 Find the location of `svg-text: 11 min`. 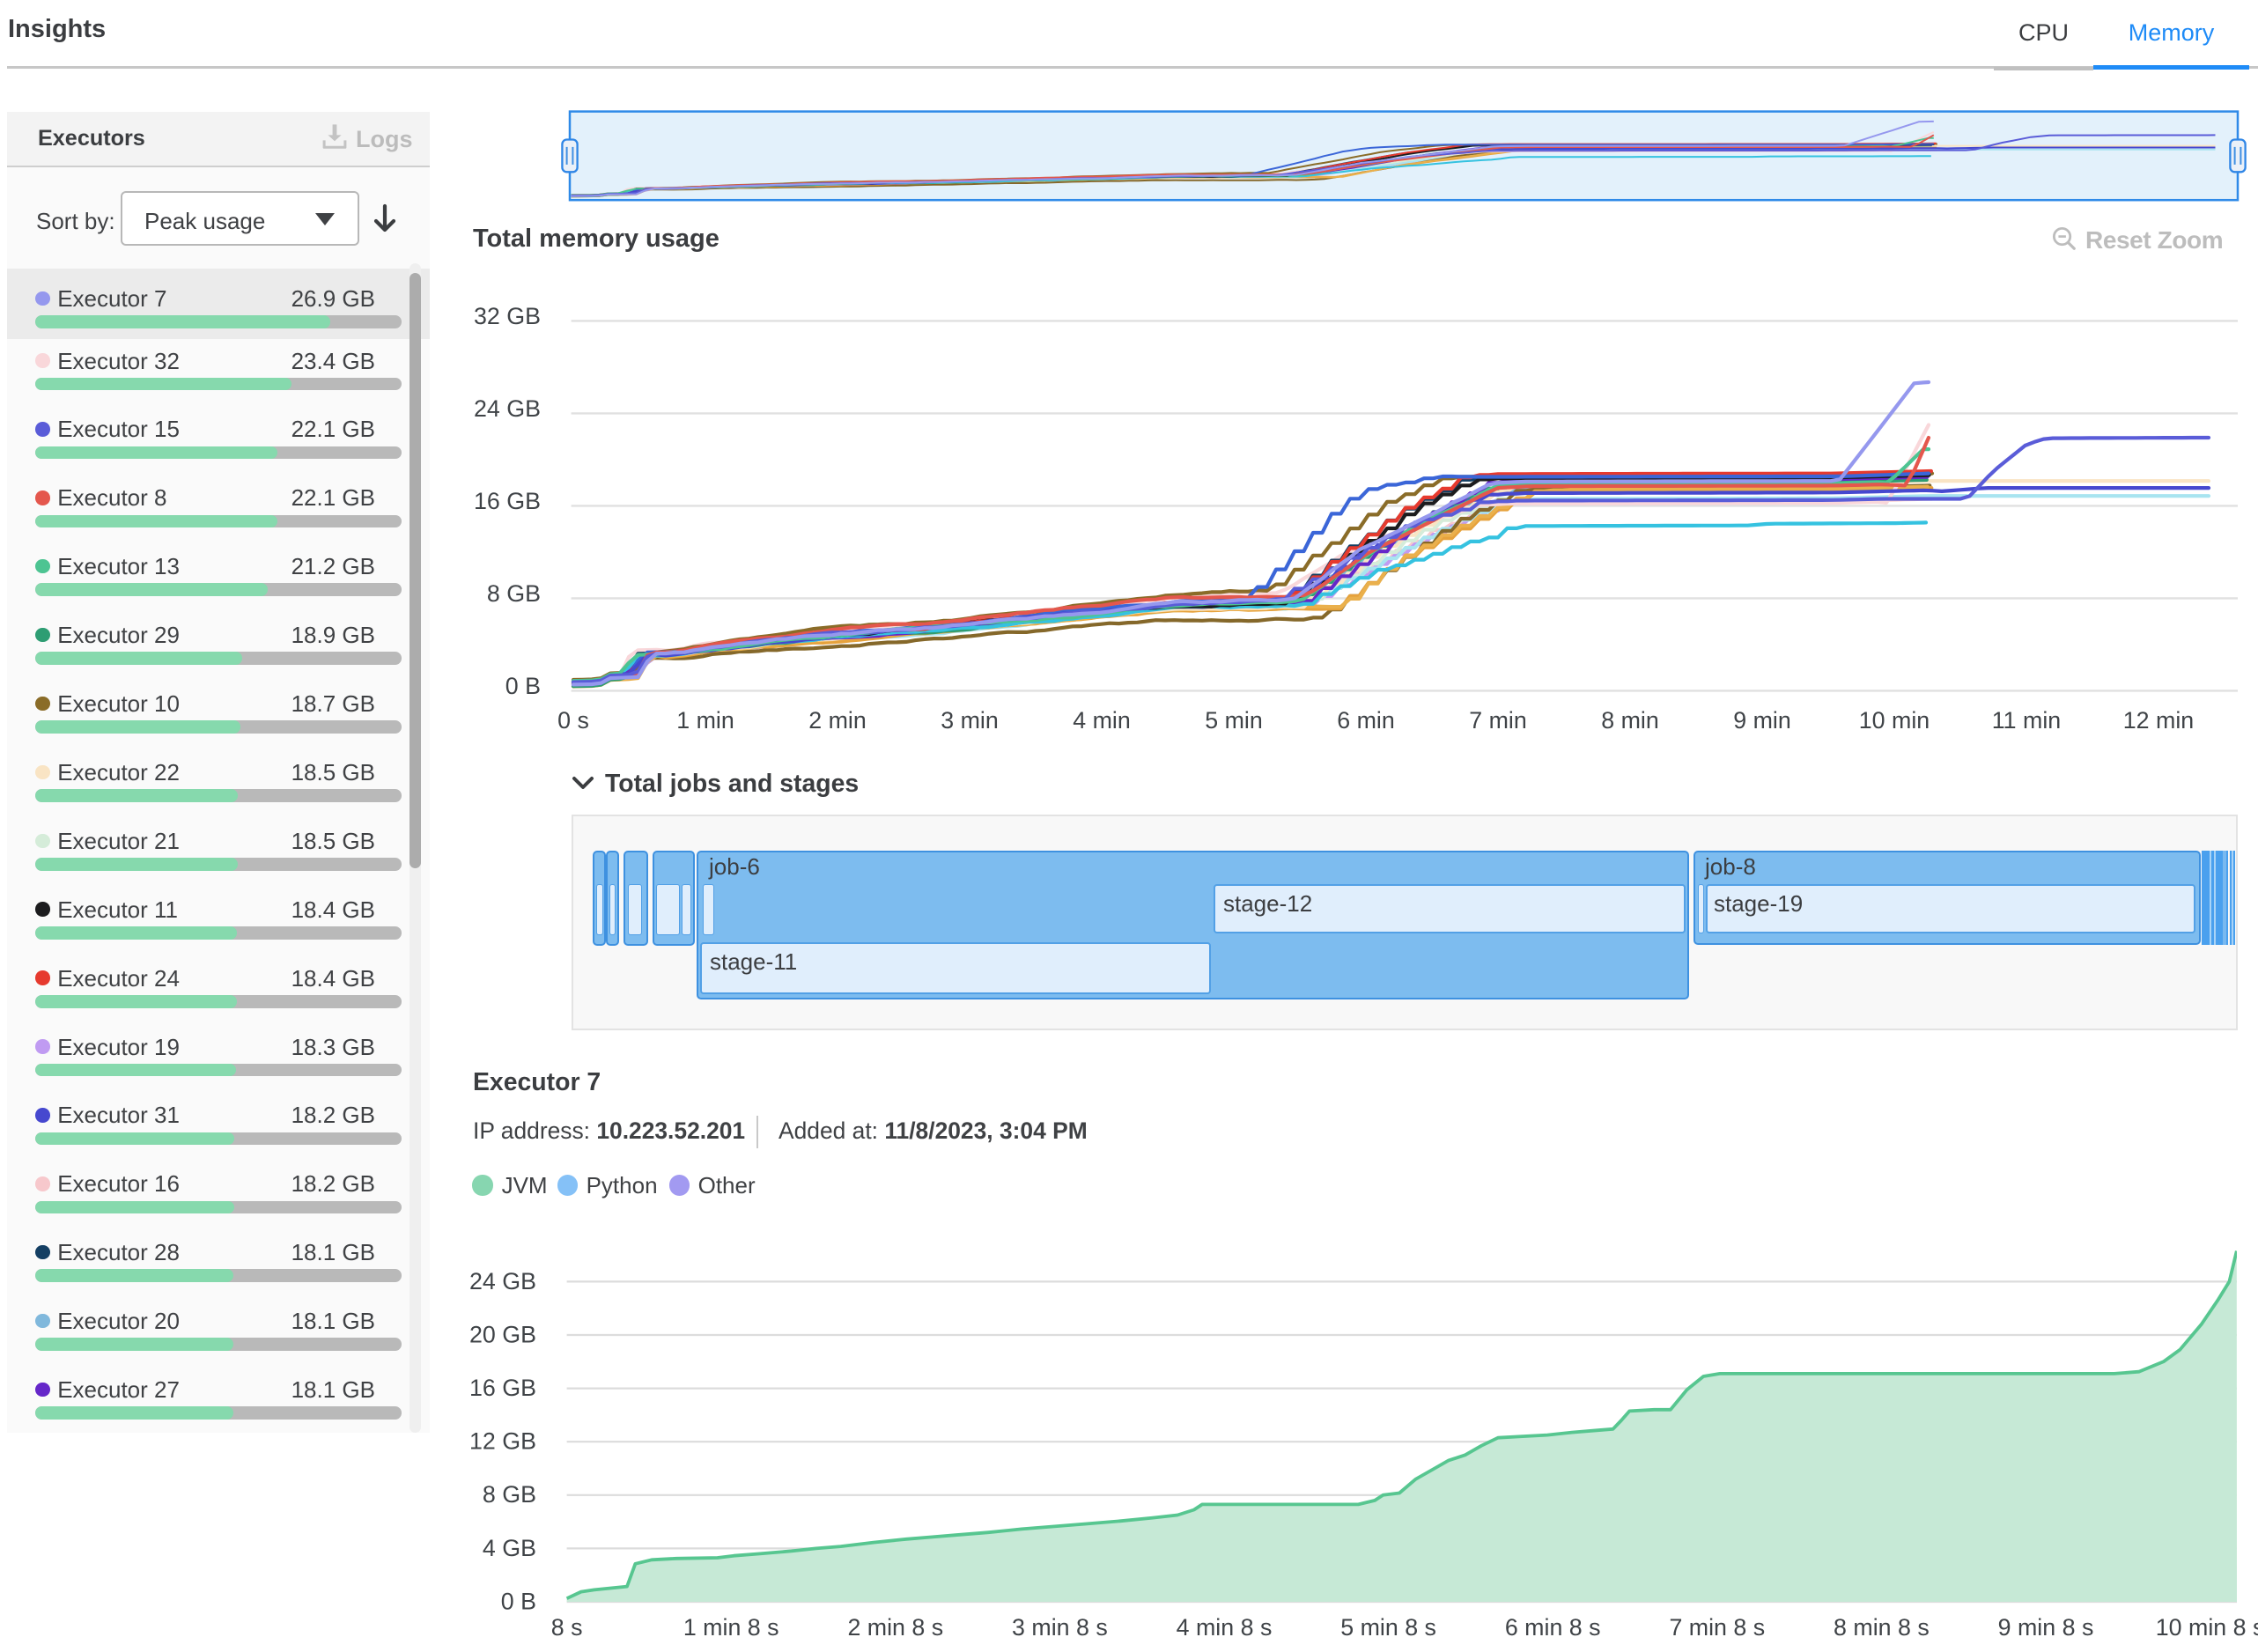

svg-text: 11 min is located at coordinates (2026, 720).